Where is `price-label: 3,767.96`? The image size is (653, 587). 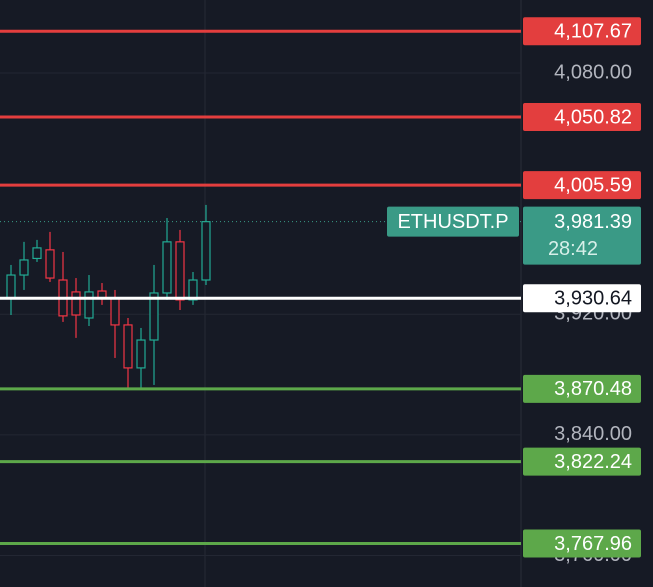 price-label: 3,767.96 is located at coordinates (593, 544).